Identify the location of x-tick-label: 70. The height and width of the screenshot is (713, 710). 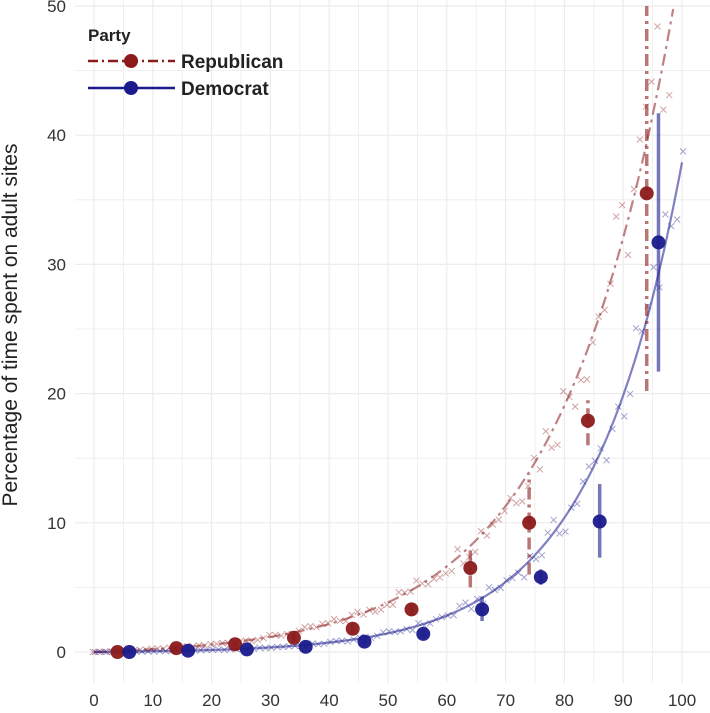
(505, 700).